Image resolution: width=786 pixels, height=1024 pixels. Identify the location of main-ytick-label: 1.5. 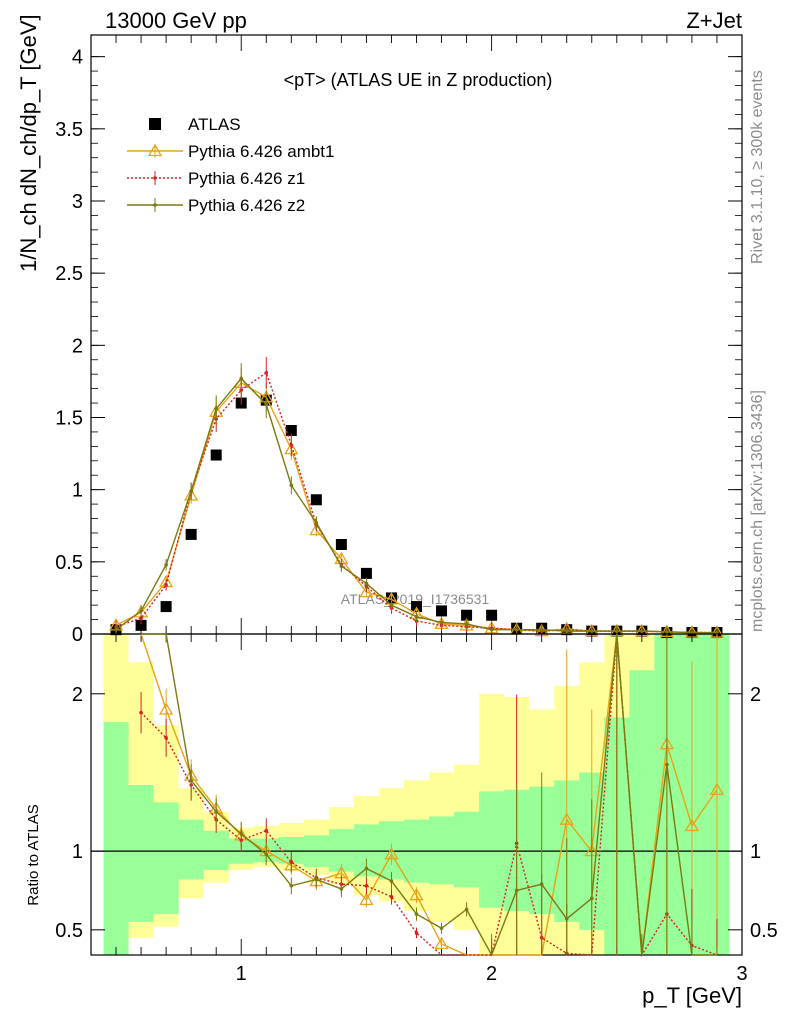
(69, 418).